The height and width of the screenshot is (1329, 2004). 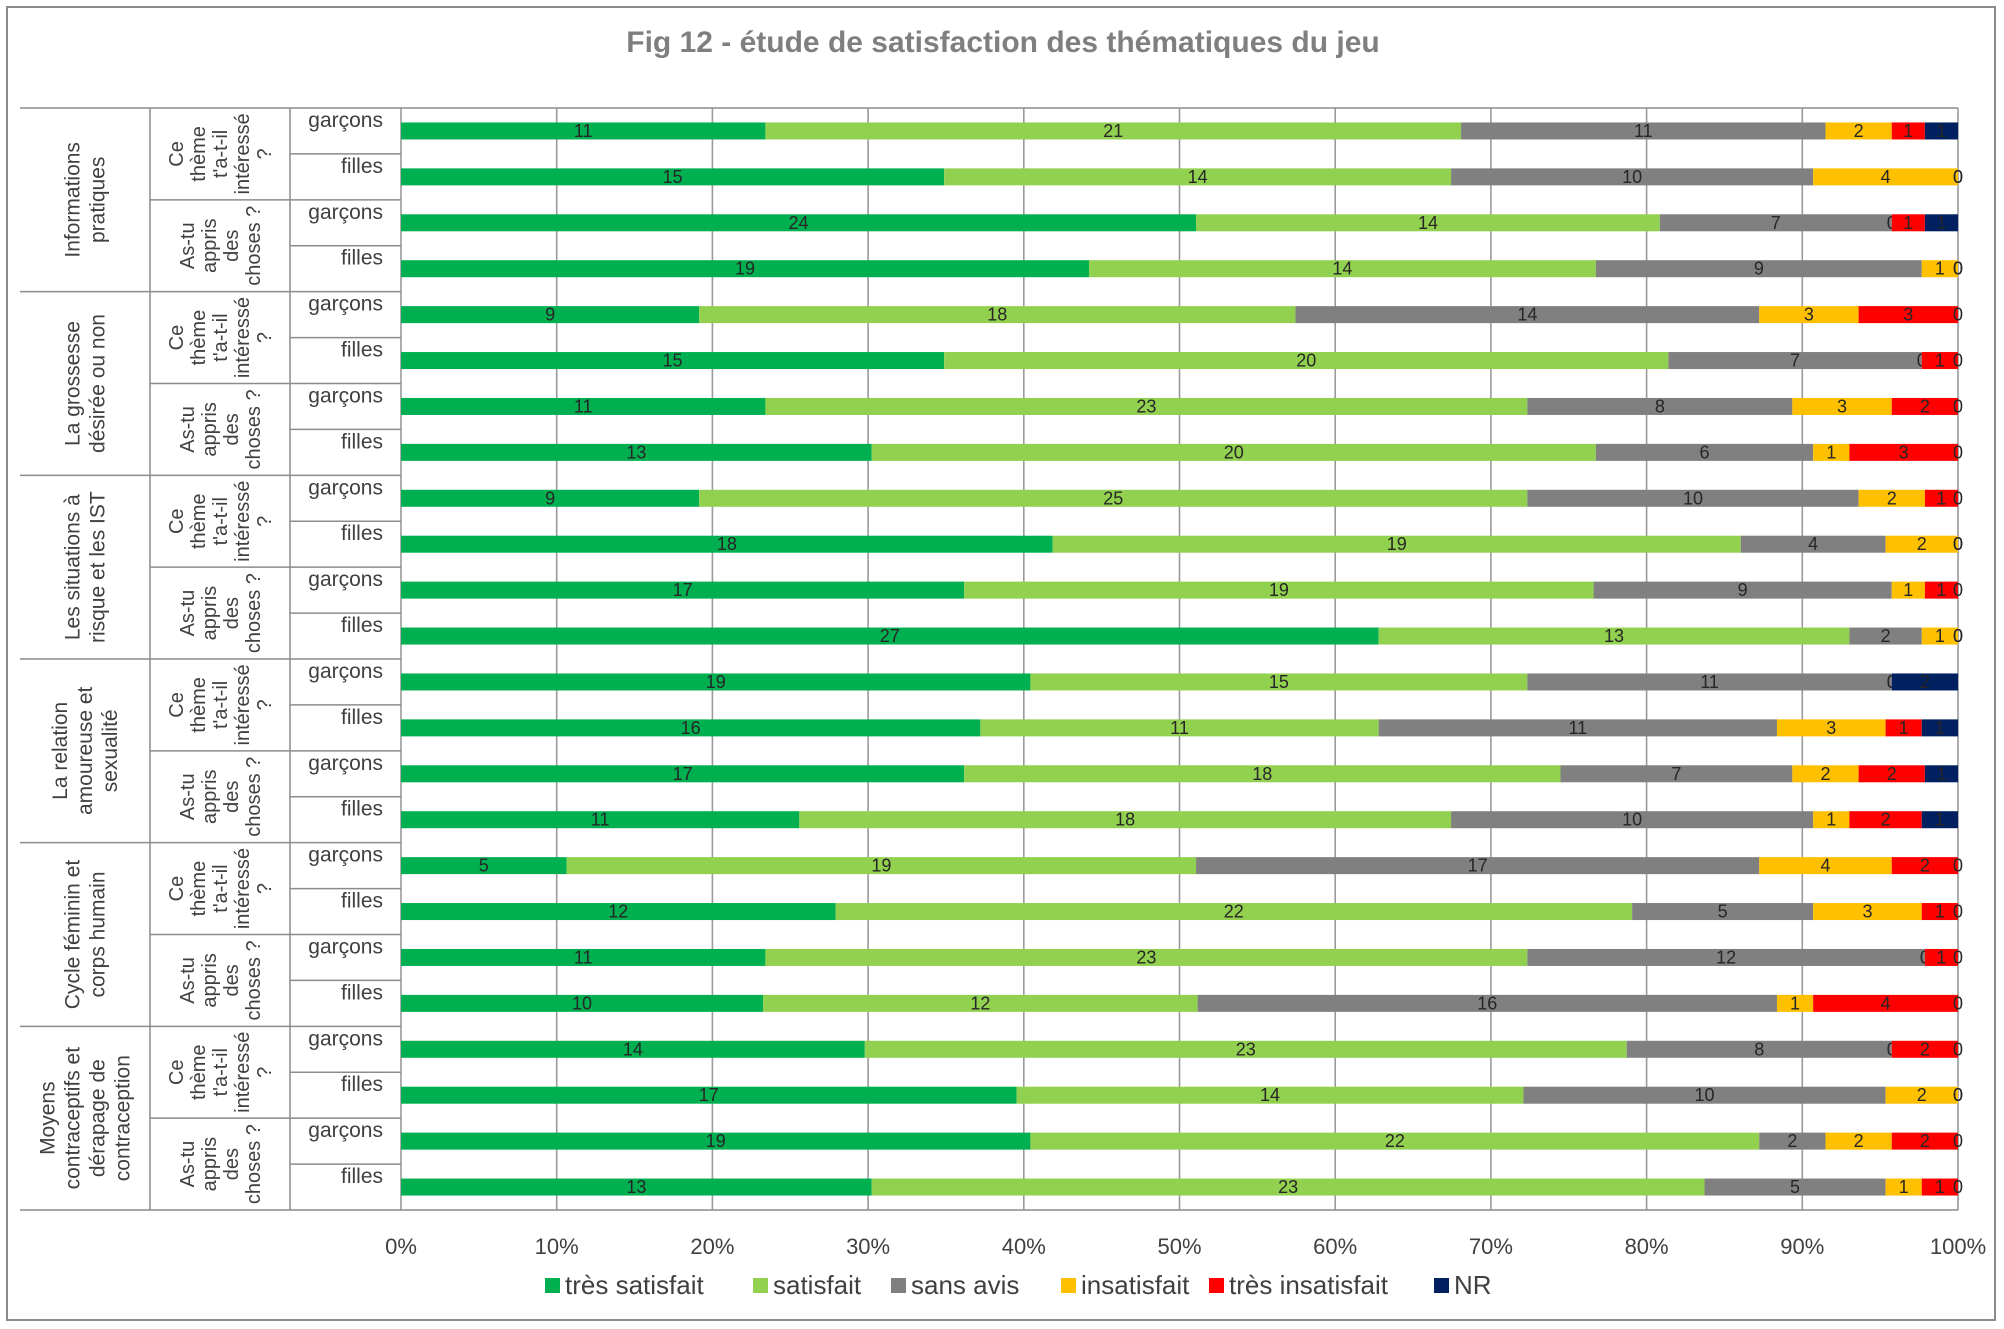 What do you see at coordinates (98, 383) in the screenshot?
I see `group-label-line: désirée ou non` at bounding box center [98, 383].